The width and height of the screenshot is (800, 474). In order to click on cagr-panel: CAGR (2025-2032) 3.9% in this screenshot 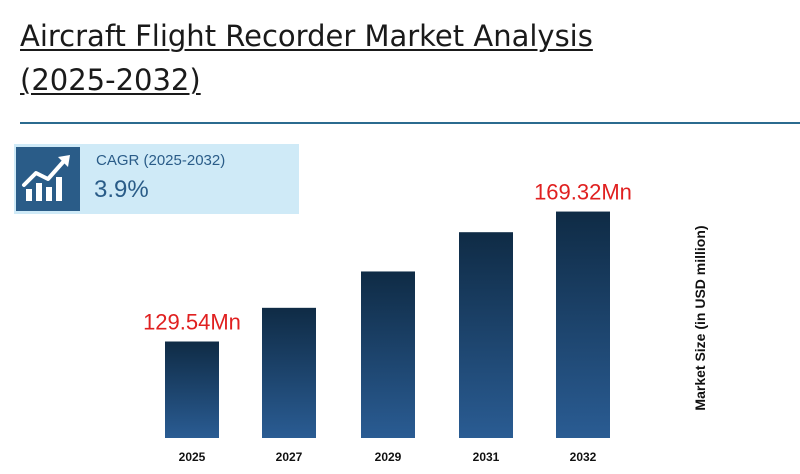, I will do `click(156, 179)`.